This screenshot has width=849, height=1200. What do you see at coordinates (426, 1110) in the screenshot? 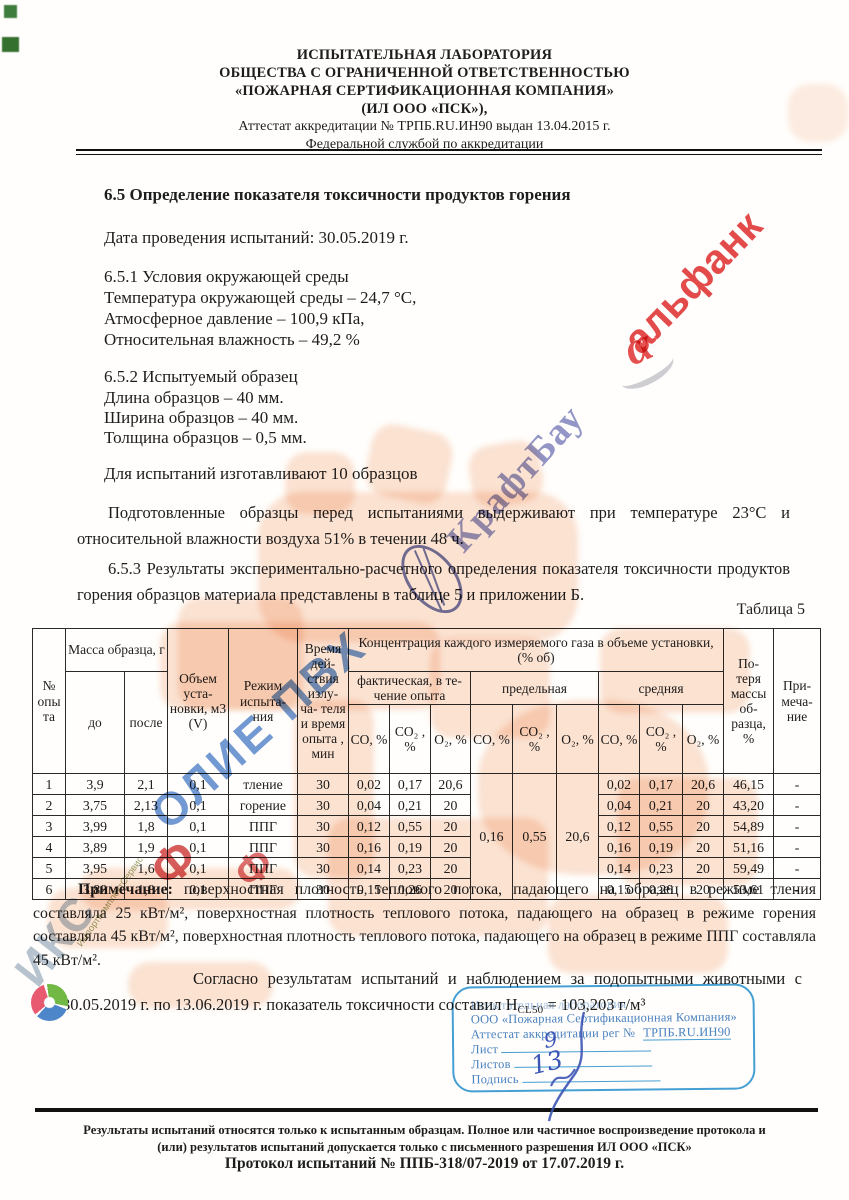
I see `footer-divider` at bounding box center [426, 1110].